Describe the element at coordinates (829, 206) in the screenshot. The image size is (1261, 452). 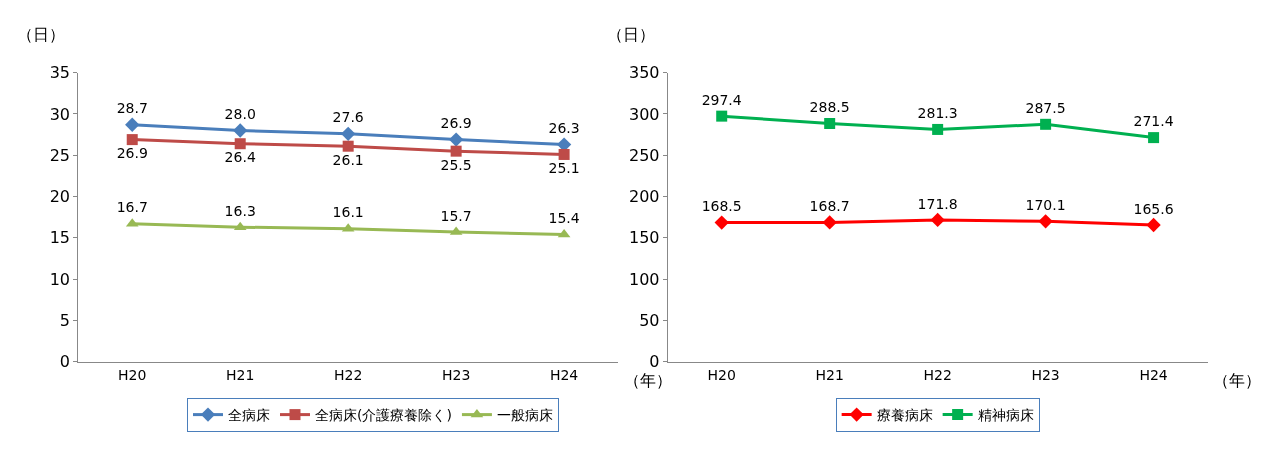
I see `data-label: 168.7` at that location.